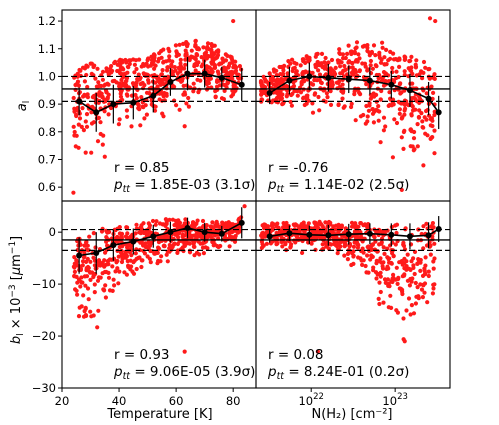 The image size is (499, 425). Describe the element at coordinates (353, 285) in the screenshot. I see `panel-b-vs-column-density` at that location.